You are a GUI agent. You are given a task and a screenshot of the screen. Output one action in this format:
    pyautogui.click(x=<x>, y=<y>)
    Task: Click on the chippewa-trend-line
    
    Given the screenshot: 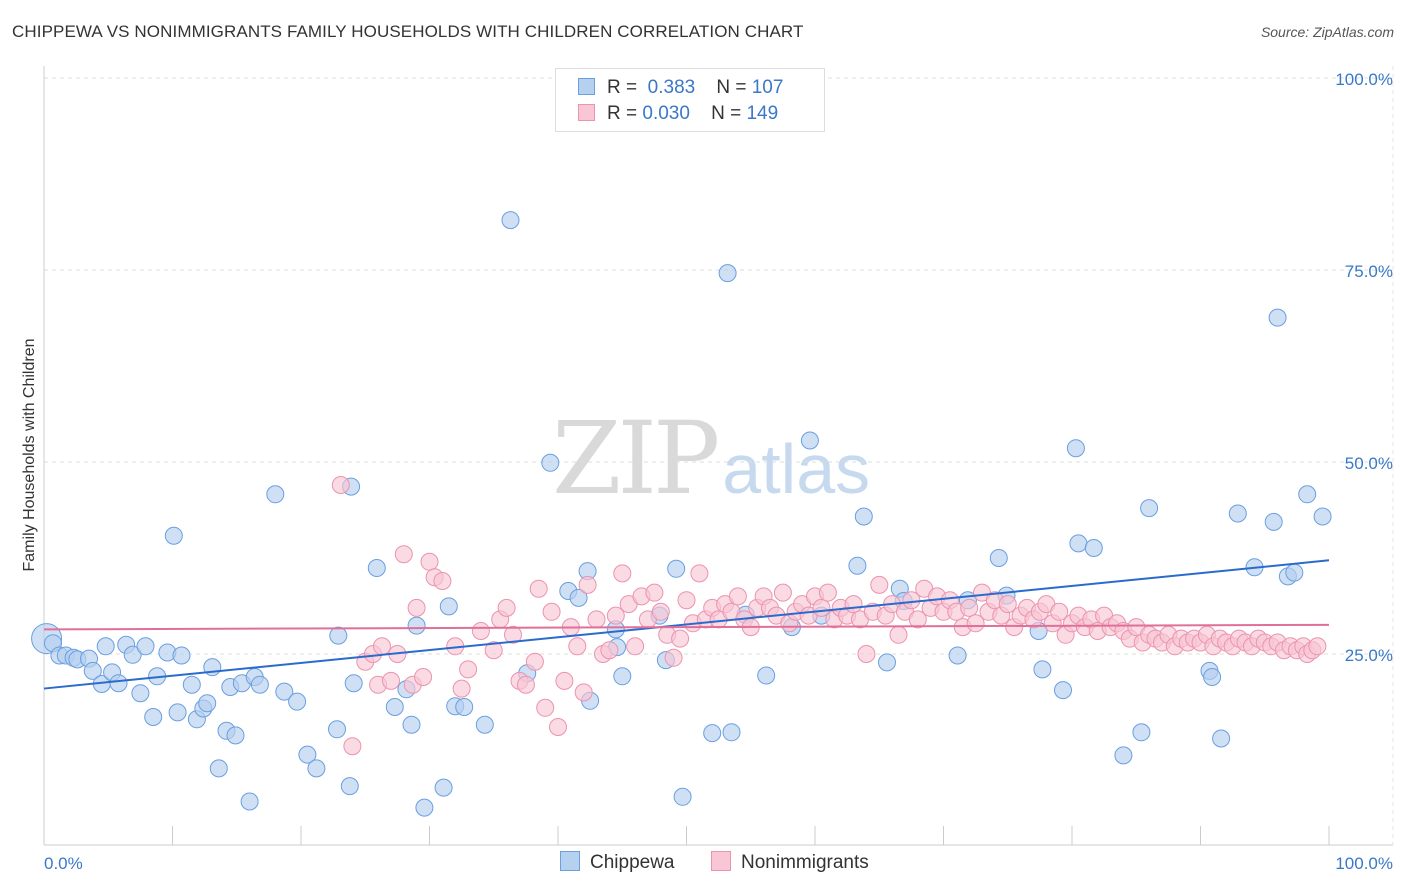 What is the action you would take?
    pyautogui.click(x=686, y=624)
    